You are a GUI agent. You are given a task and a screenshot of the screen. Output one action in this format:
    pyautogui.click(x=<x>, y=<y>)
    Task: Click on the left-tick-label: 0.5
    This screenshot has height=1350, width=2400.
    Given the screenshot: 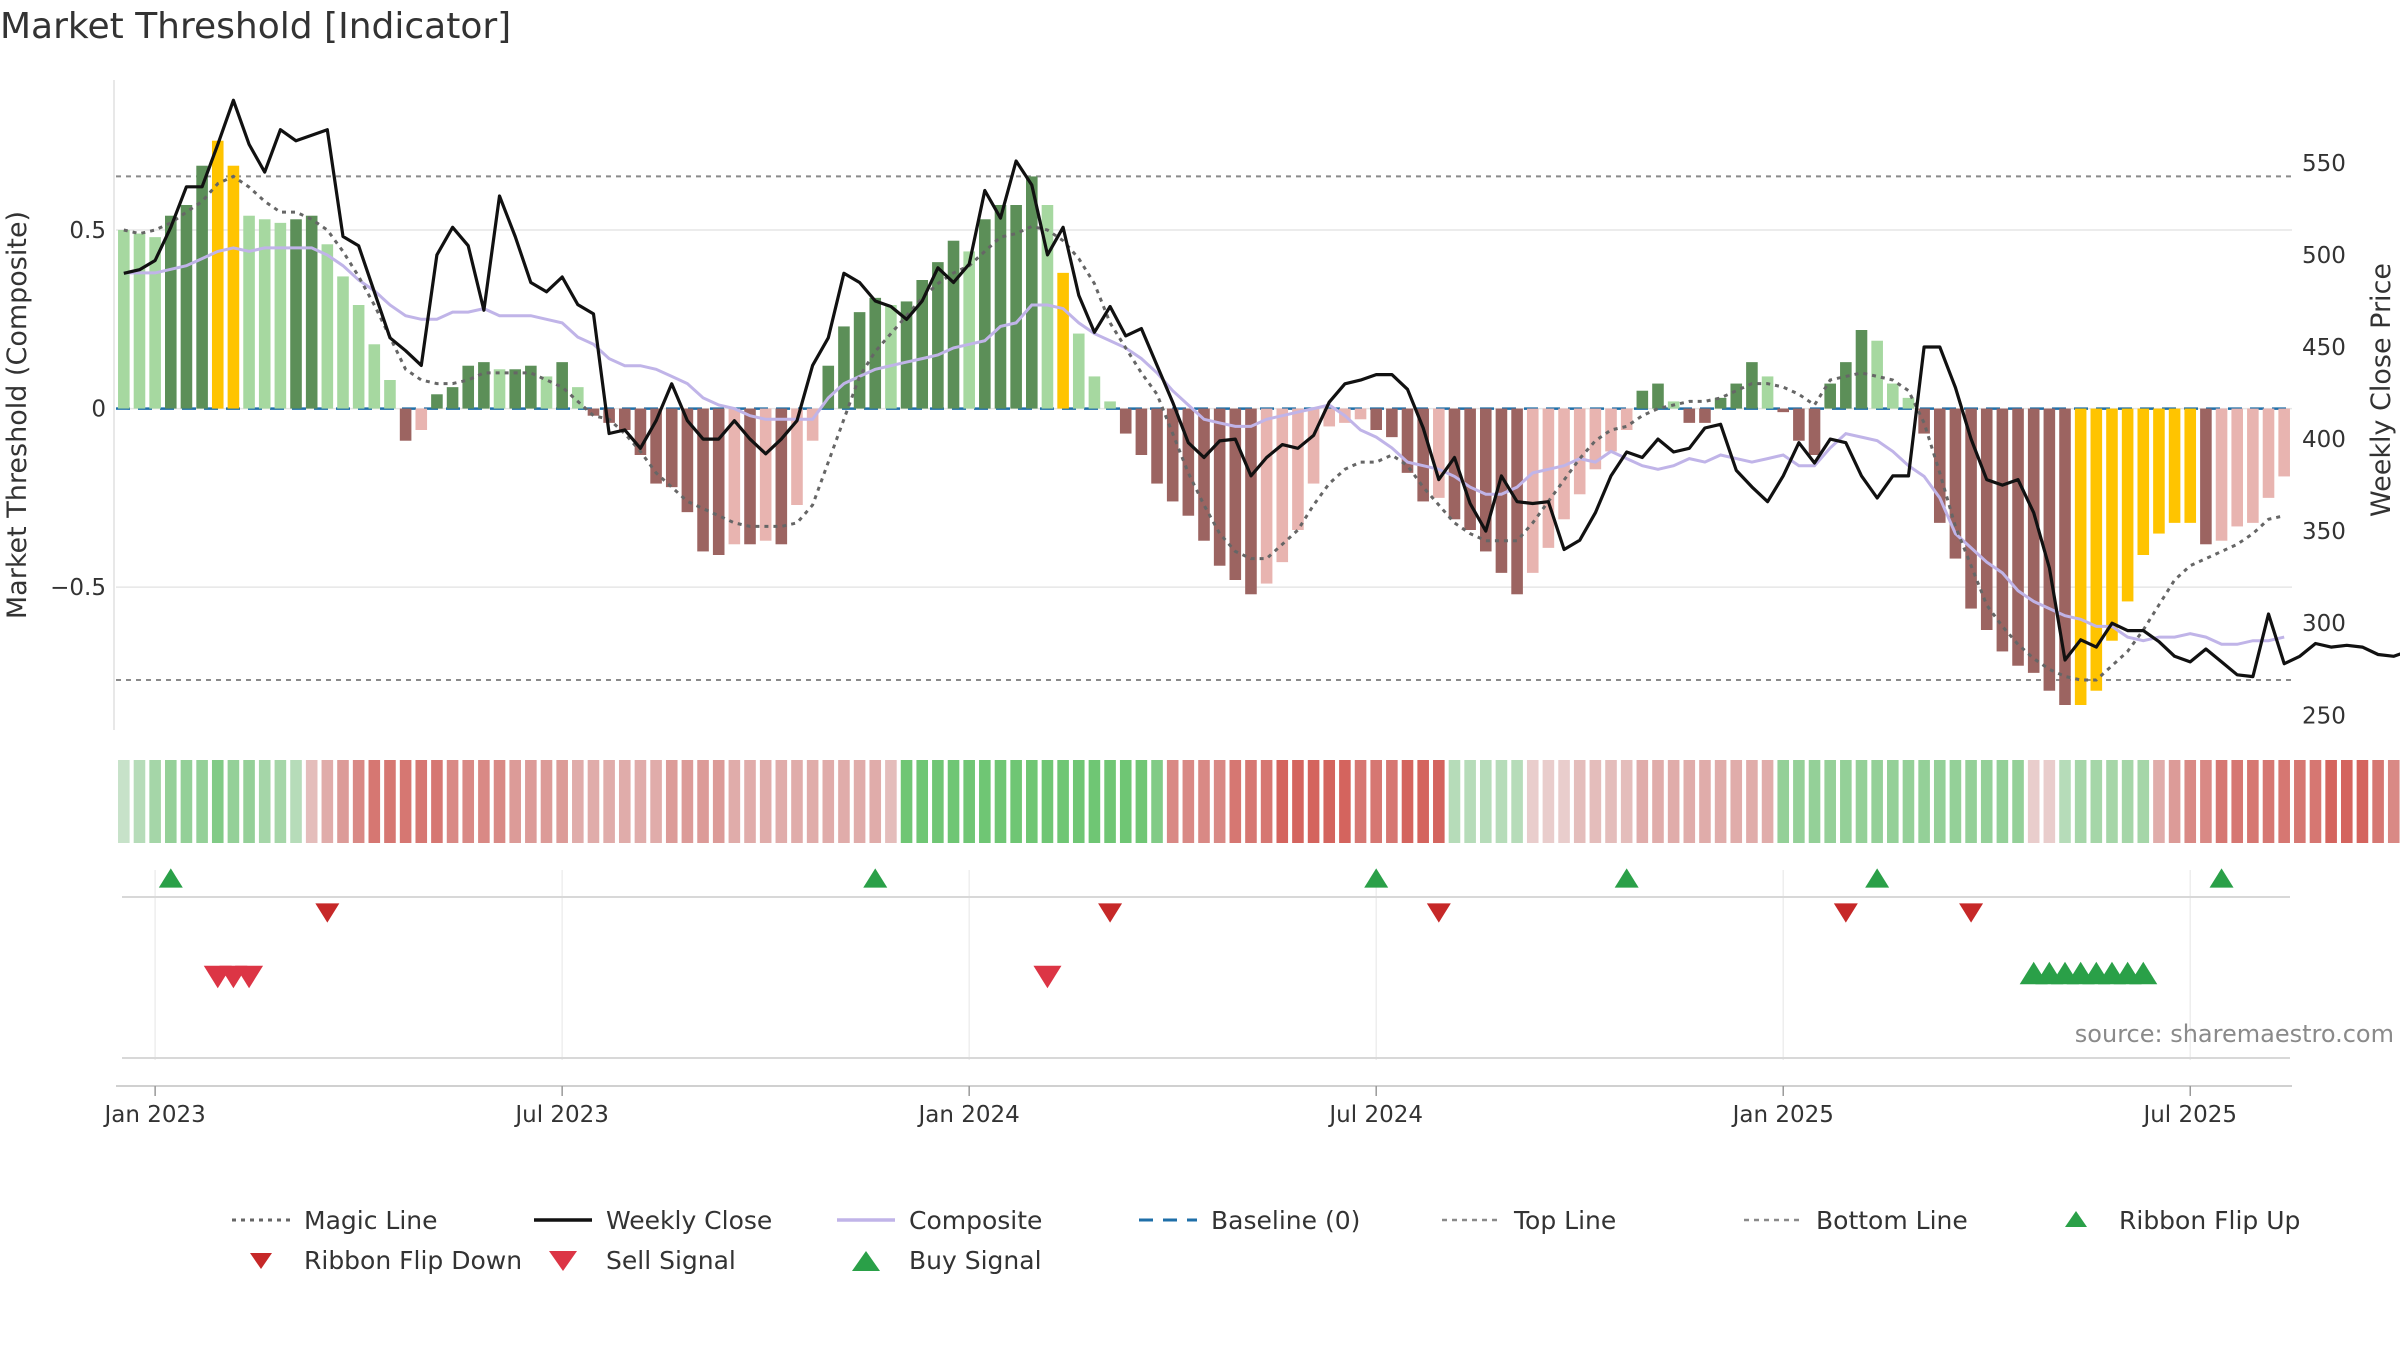 What is the action you would take?
    pyautogui.click(x=87, y=231)
    